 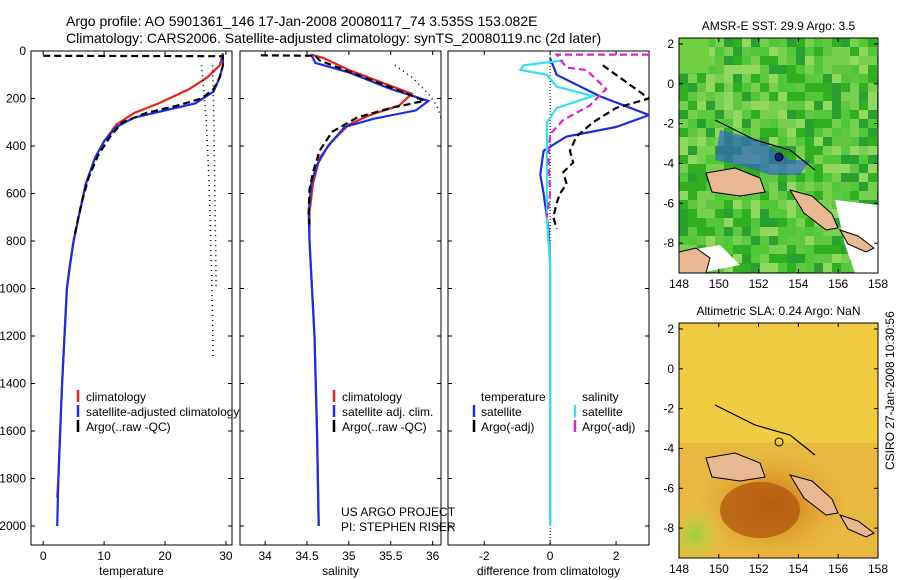 What do you see at coordinates (43, 556) in the screenshot?
I see `temp-x-tick-label: 0` at bounding box center [43, 556].